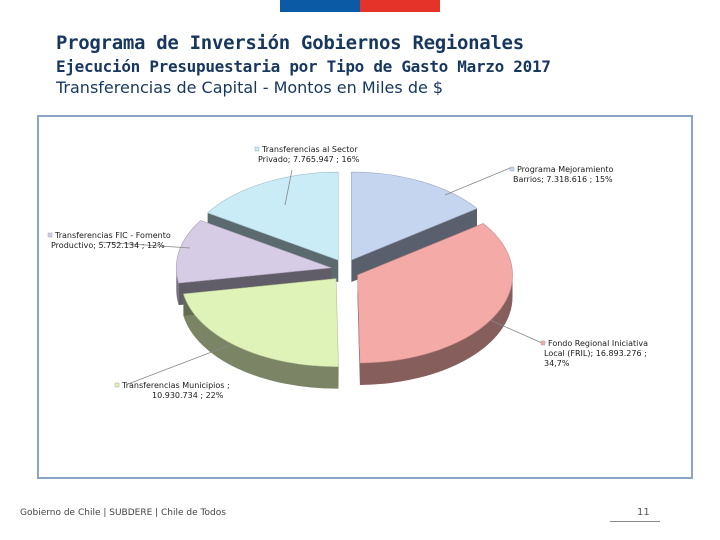  What do you see at coordinates (309, 149) in the screenshot?
I see `slice-label-4-1: Transferencias al Sector` at bounding box center [309, 149].